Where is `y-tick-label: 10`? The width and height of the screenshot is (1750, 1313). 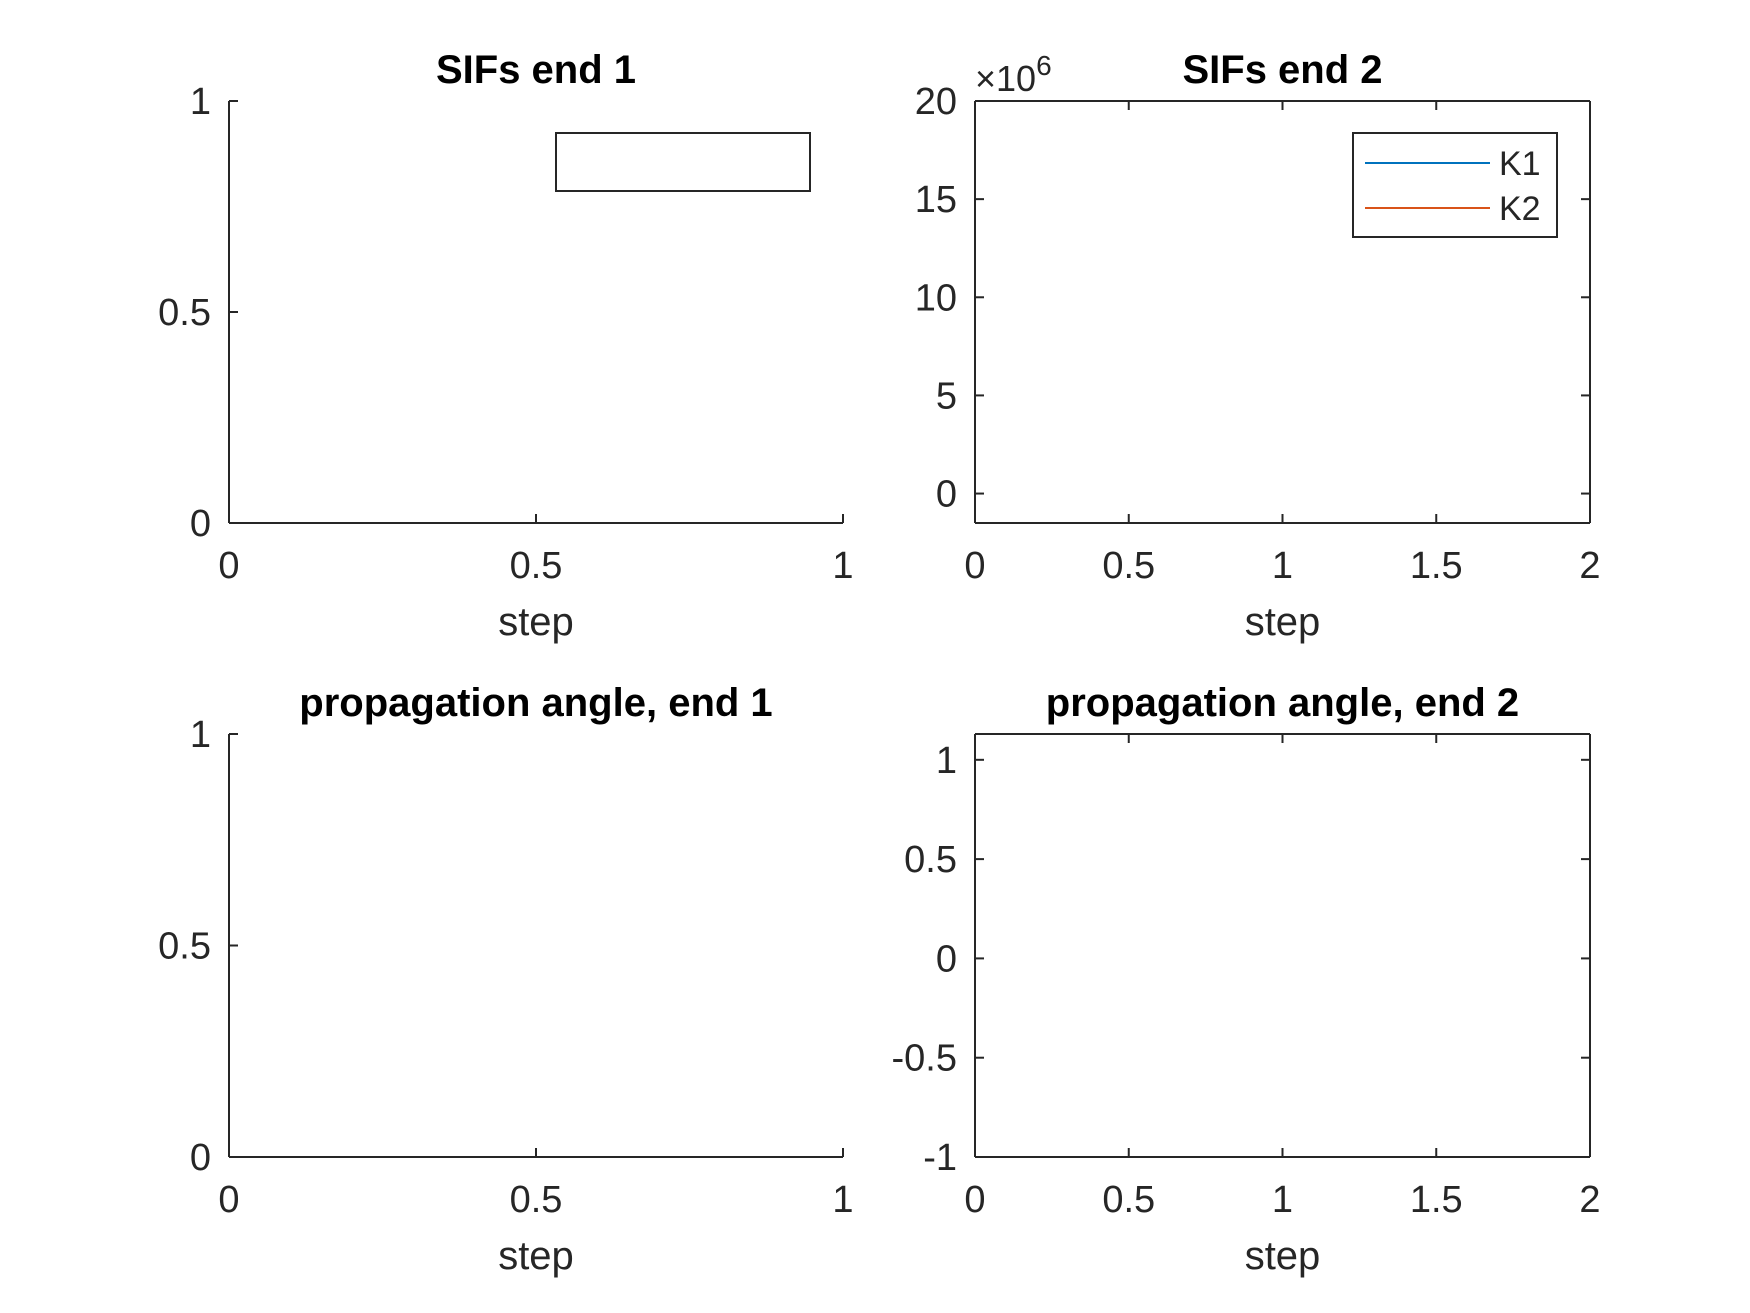 y-tick-label: 10 is located at coordinates (936, 298).